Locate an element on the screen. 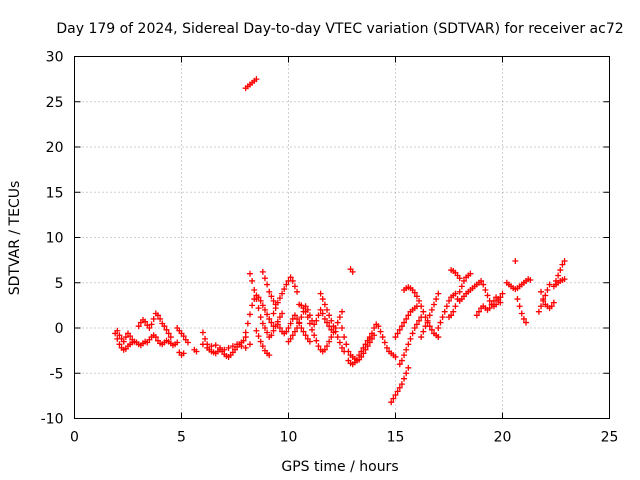 The image size is (640, 480). y-tick-label: -10 is located at coordinates (52, 420).